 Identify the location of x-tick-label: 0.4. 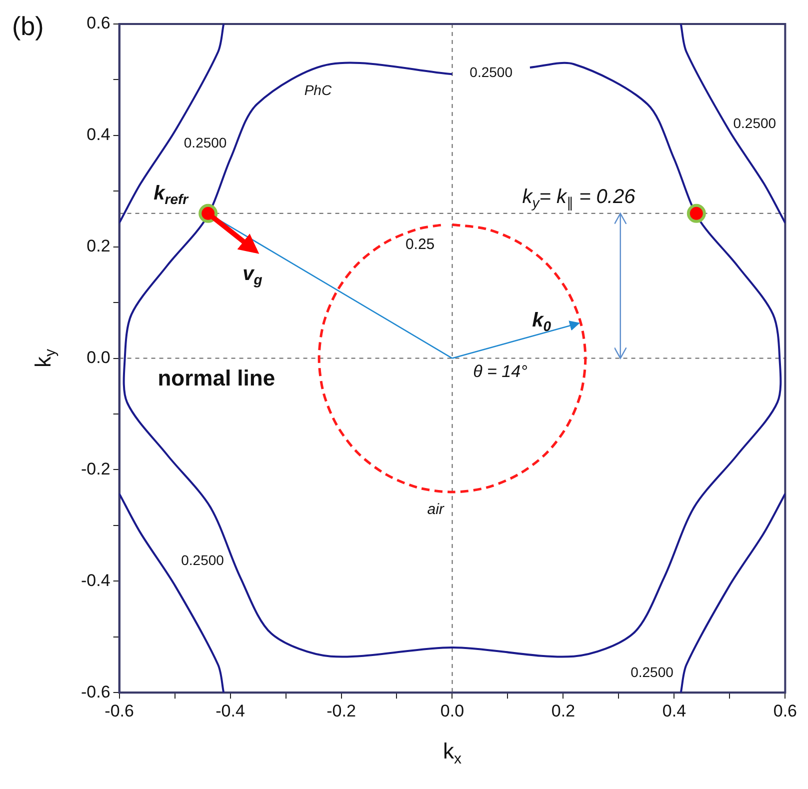
(674, 710).